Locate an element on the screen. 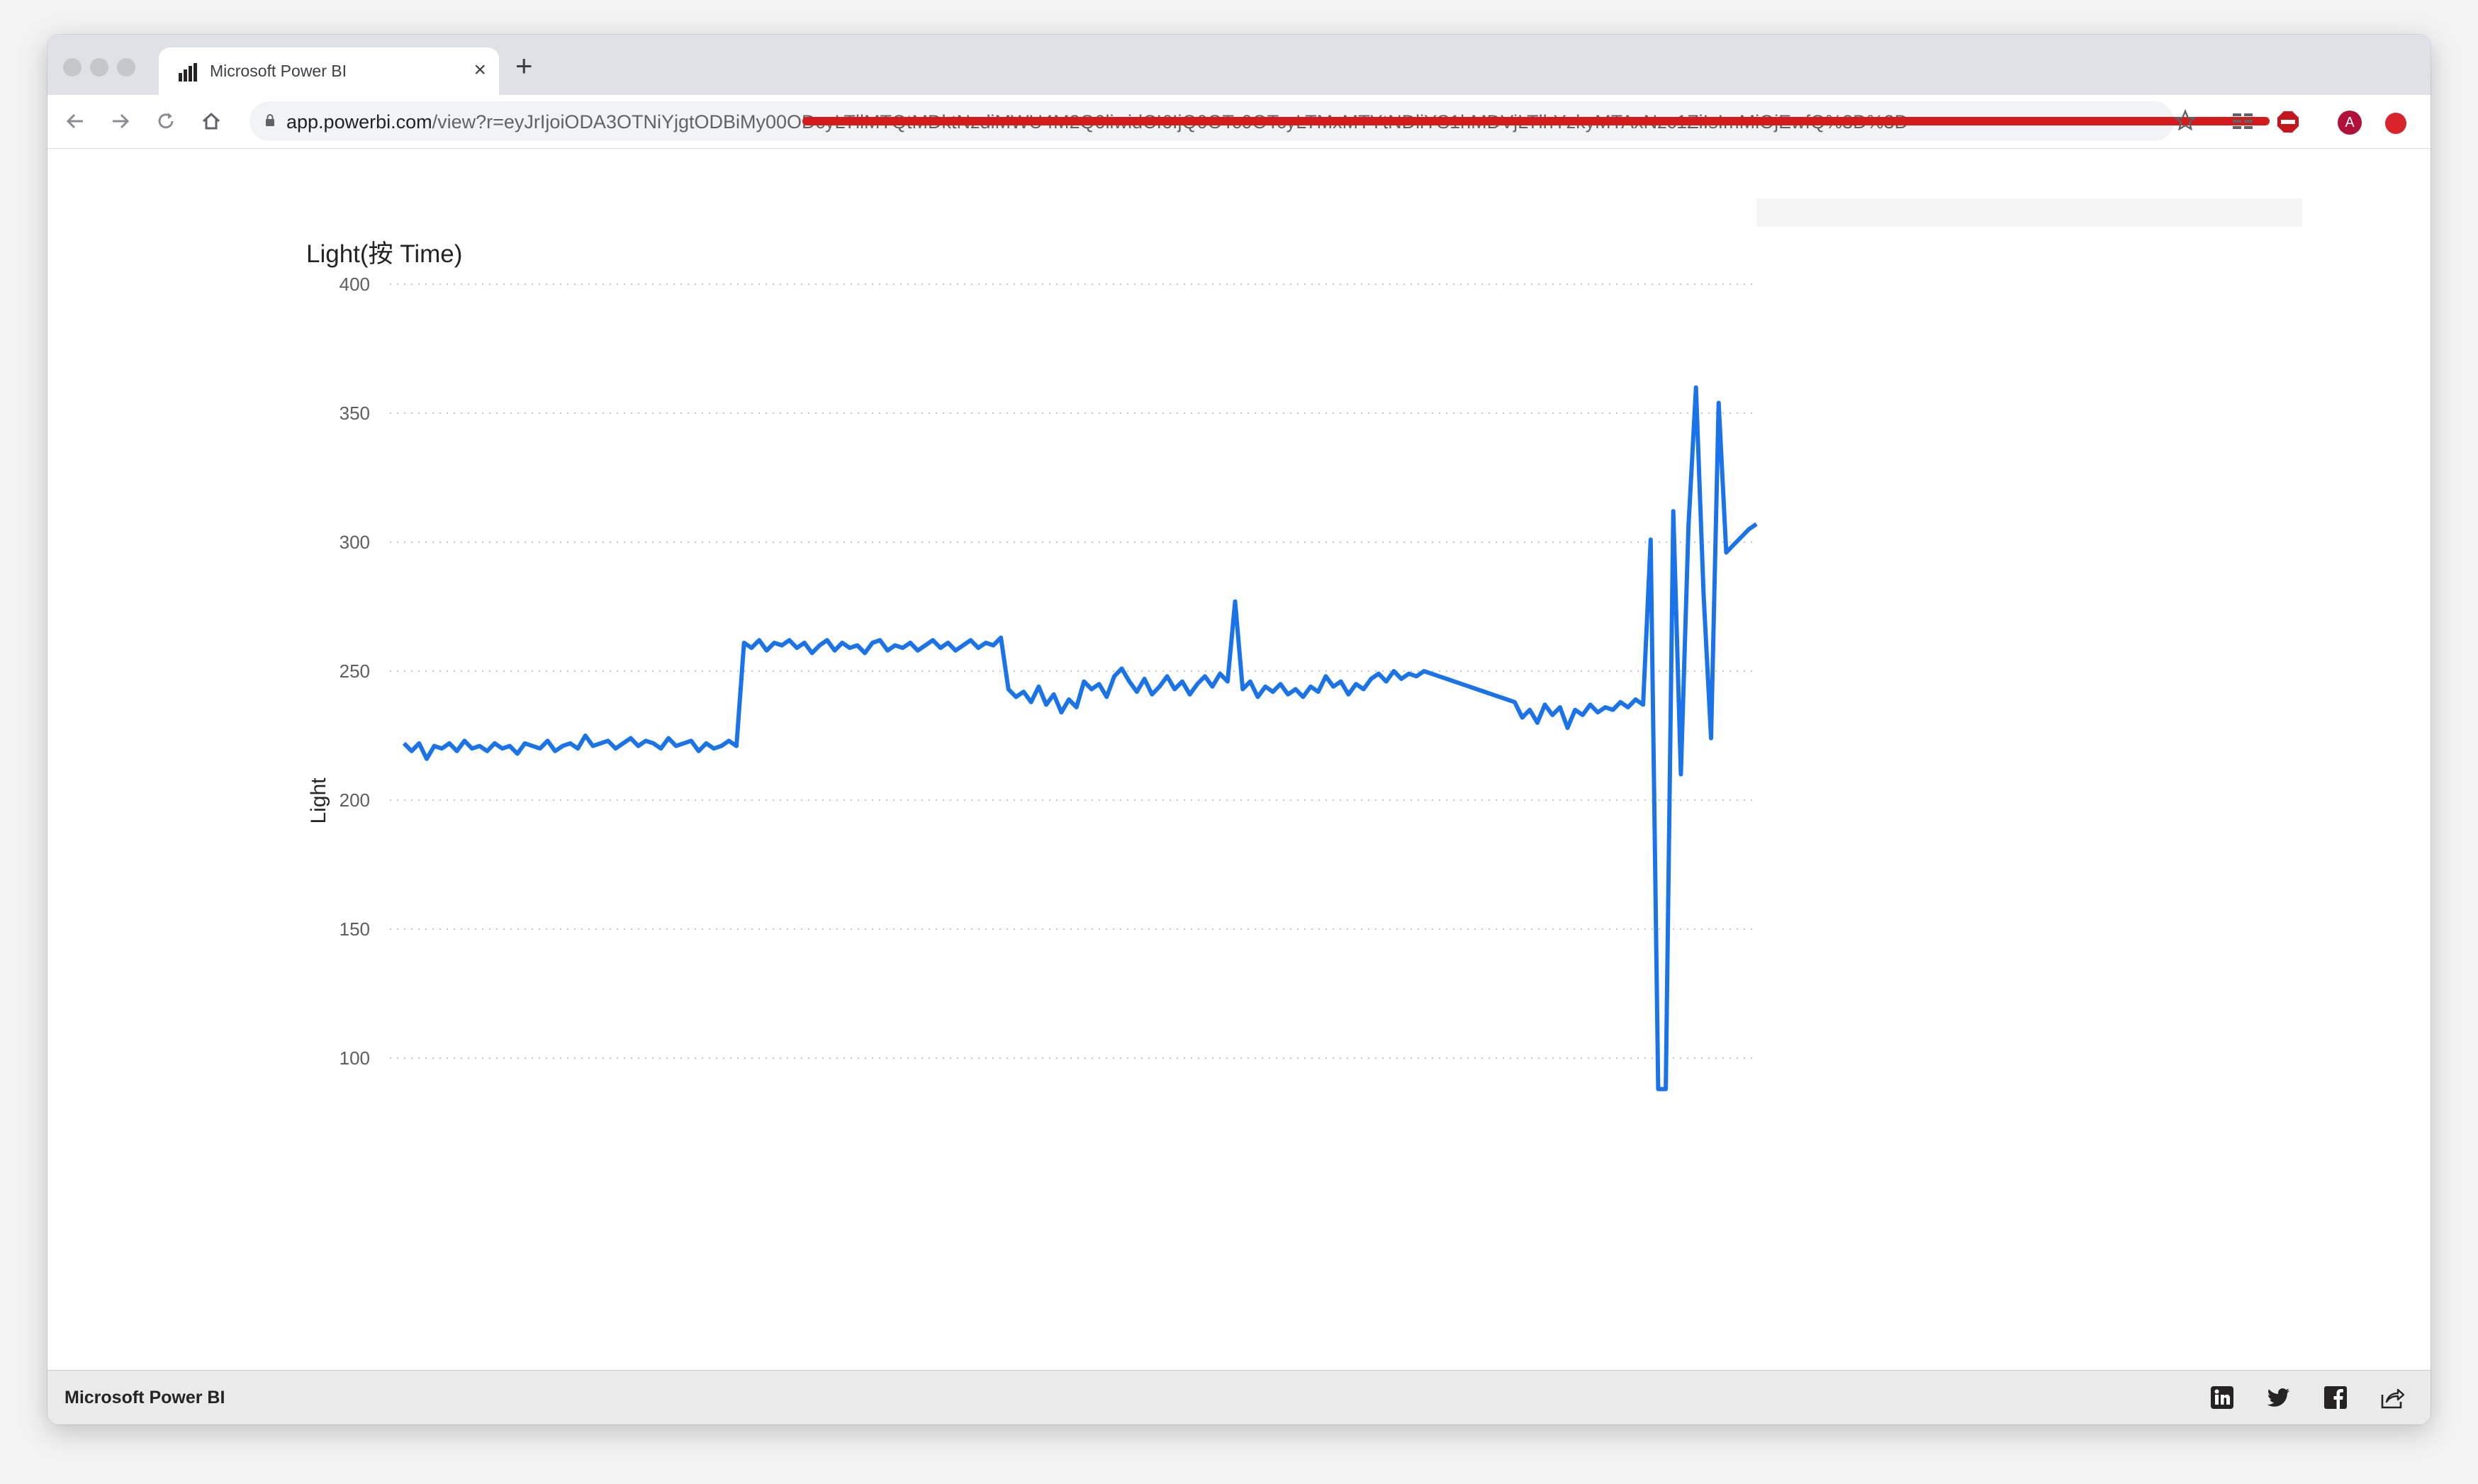 The image size is (2478, 1484). grid-extension-icon is located at coordinates (2243, 122).